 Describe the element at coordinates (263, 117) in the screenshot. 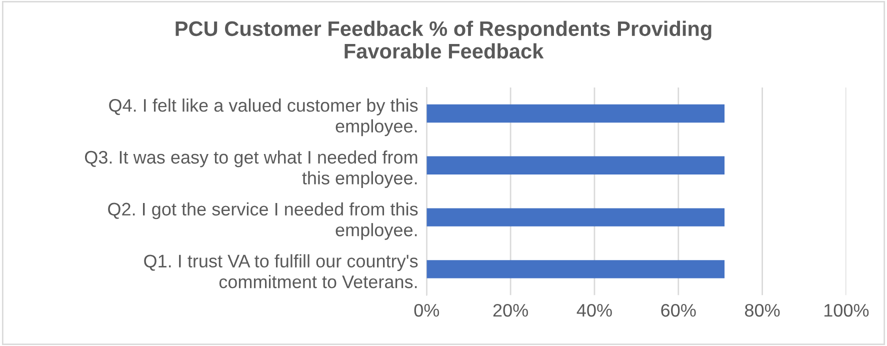

I see `y-tick-label: Q4. I felt like a valued customer by this employee.` at that location.